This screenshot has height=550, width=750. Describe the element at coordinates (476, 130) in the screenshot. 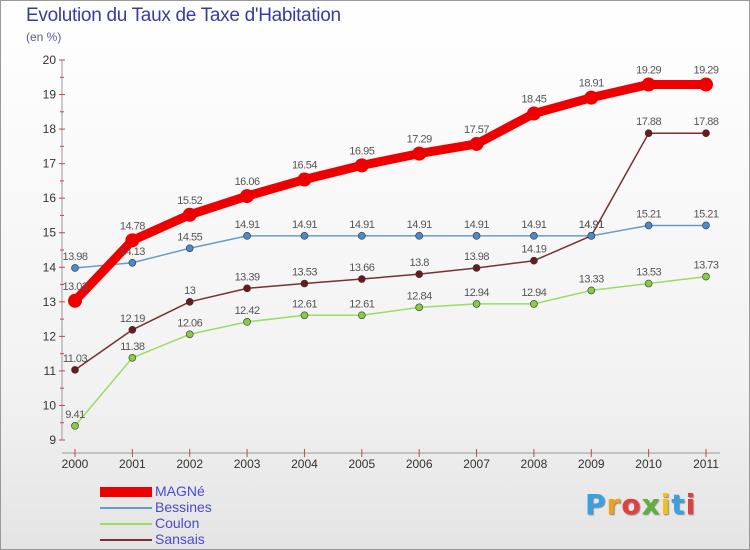

I see `data-label: 17.57` at that location.